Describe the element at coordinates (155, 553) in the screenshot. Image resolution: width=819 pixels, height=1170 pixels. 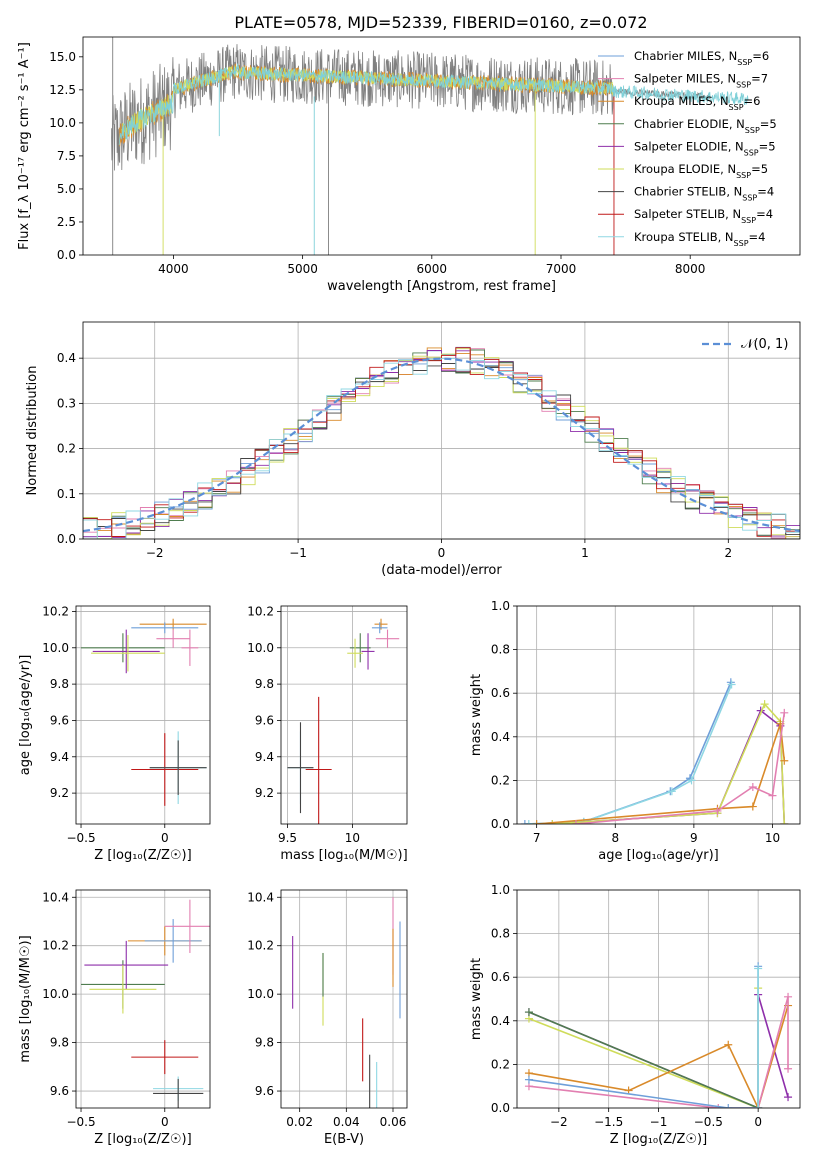
I see `x-tick-label: −2` at that location.